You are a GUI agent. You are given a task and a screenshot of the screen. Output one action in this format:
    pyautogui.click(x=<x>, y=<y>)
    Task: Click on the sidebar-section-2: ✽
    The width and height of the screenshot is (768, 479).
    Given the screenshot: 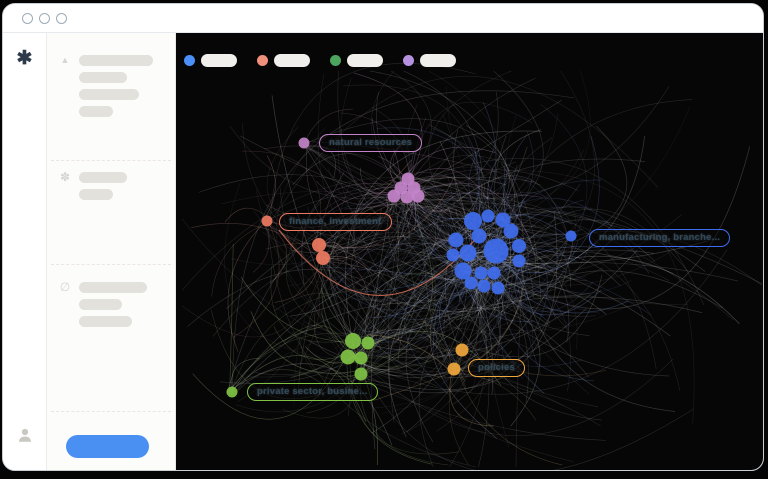 What is the action you would take?
    pyautogui.click(x=113, y=185)
    